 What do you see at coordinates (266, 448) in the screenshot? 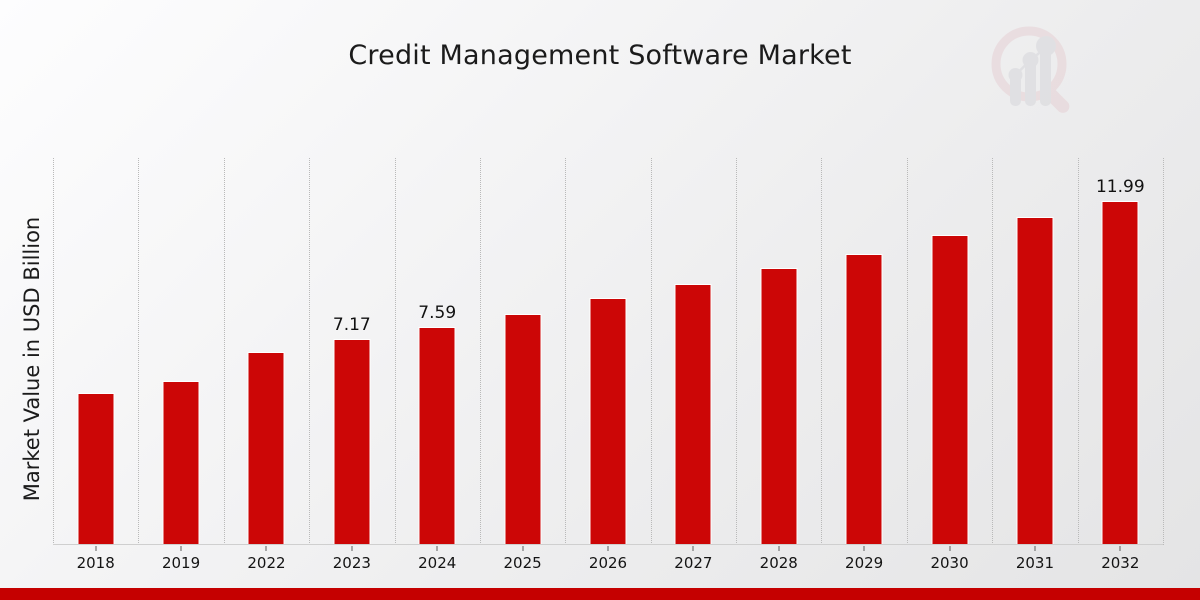
I see `bar-2022` at bounding box center [266, 448].